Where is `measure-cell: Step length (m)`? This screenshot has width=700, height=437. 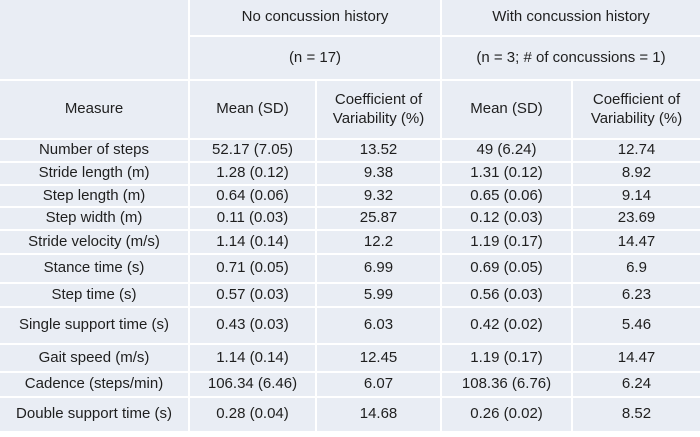
measure-cell: Step length (m) is located at coordinates (95, 197).